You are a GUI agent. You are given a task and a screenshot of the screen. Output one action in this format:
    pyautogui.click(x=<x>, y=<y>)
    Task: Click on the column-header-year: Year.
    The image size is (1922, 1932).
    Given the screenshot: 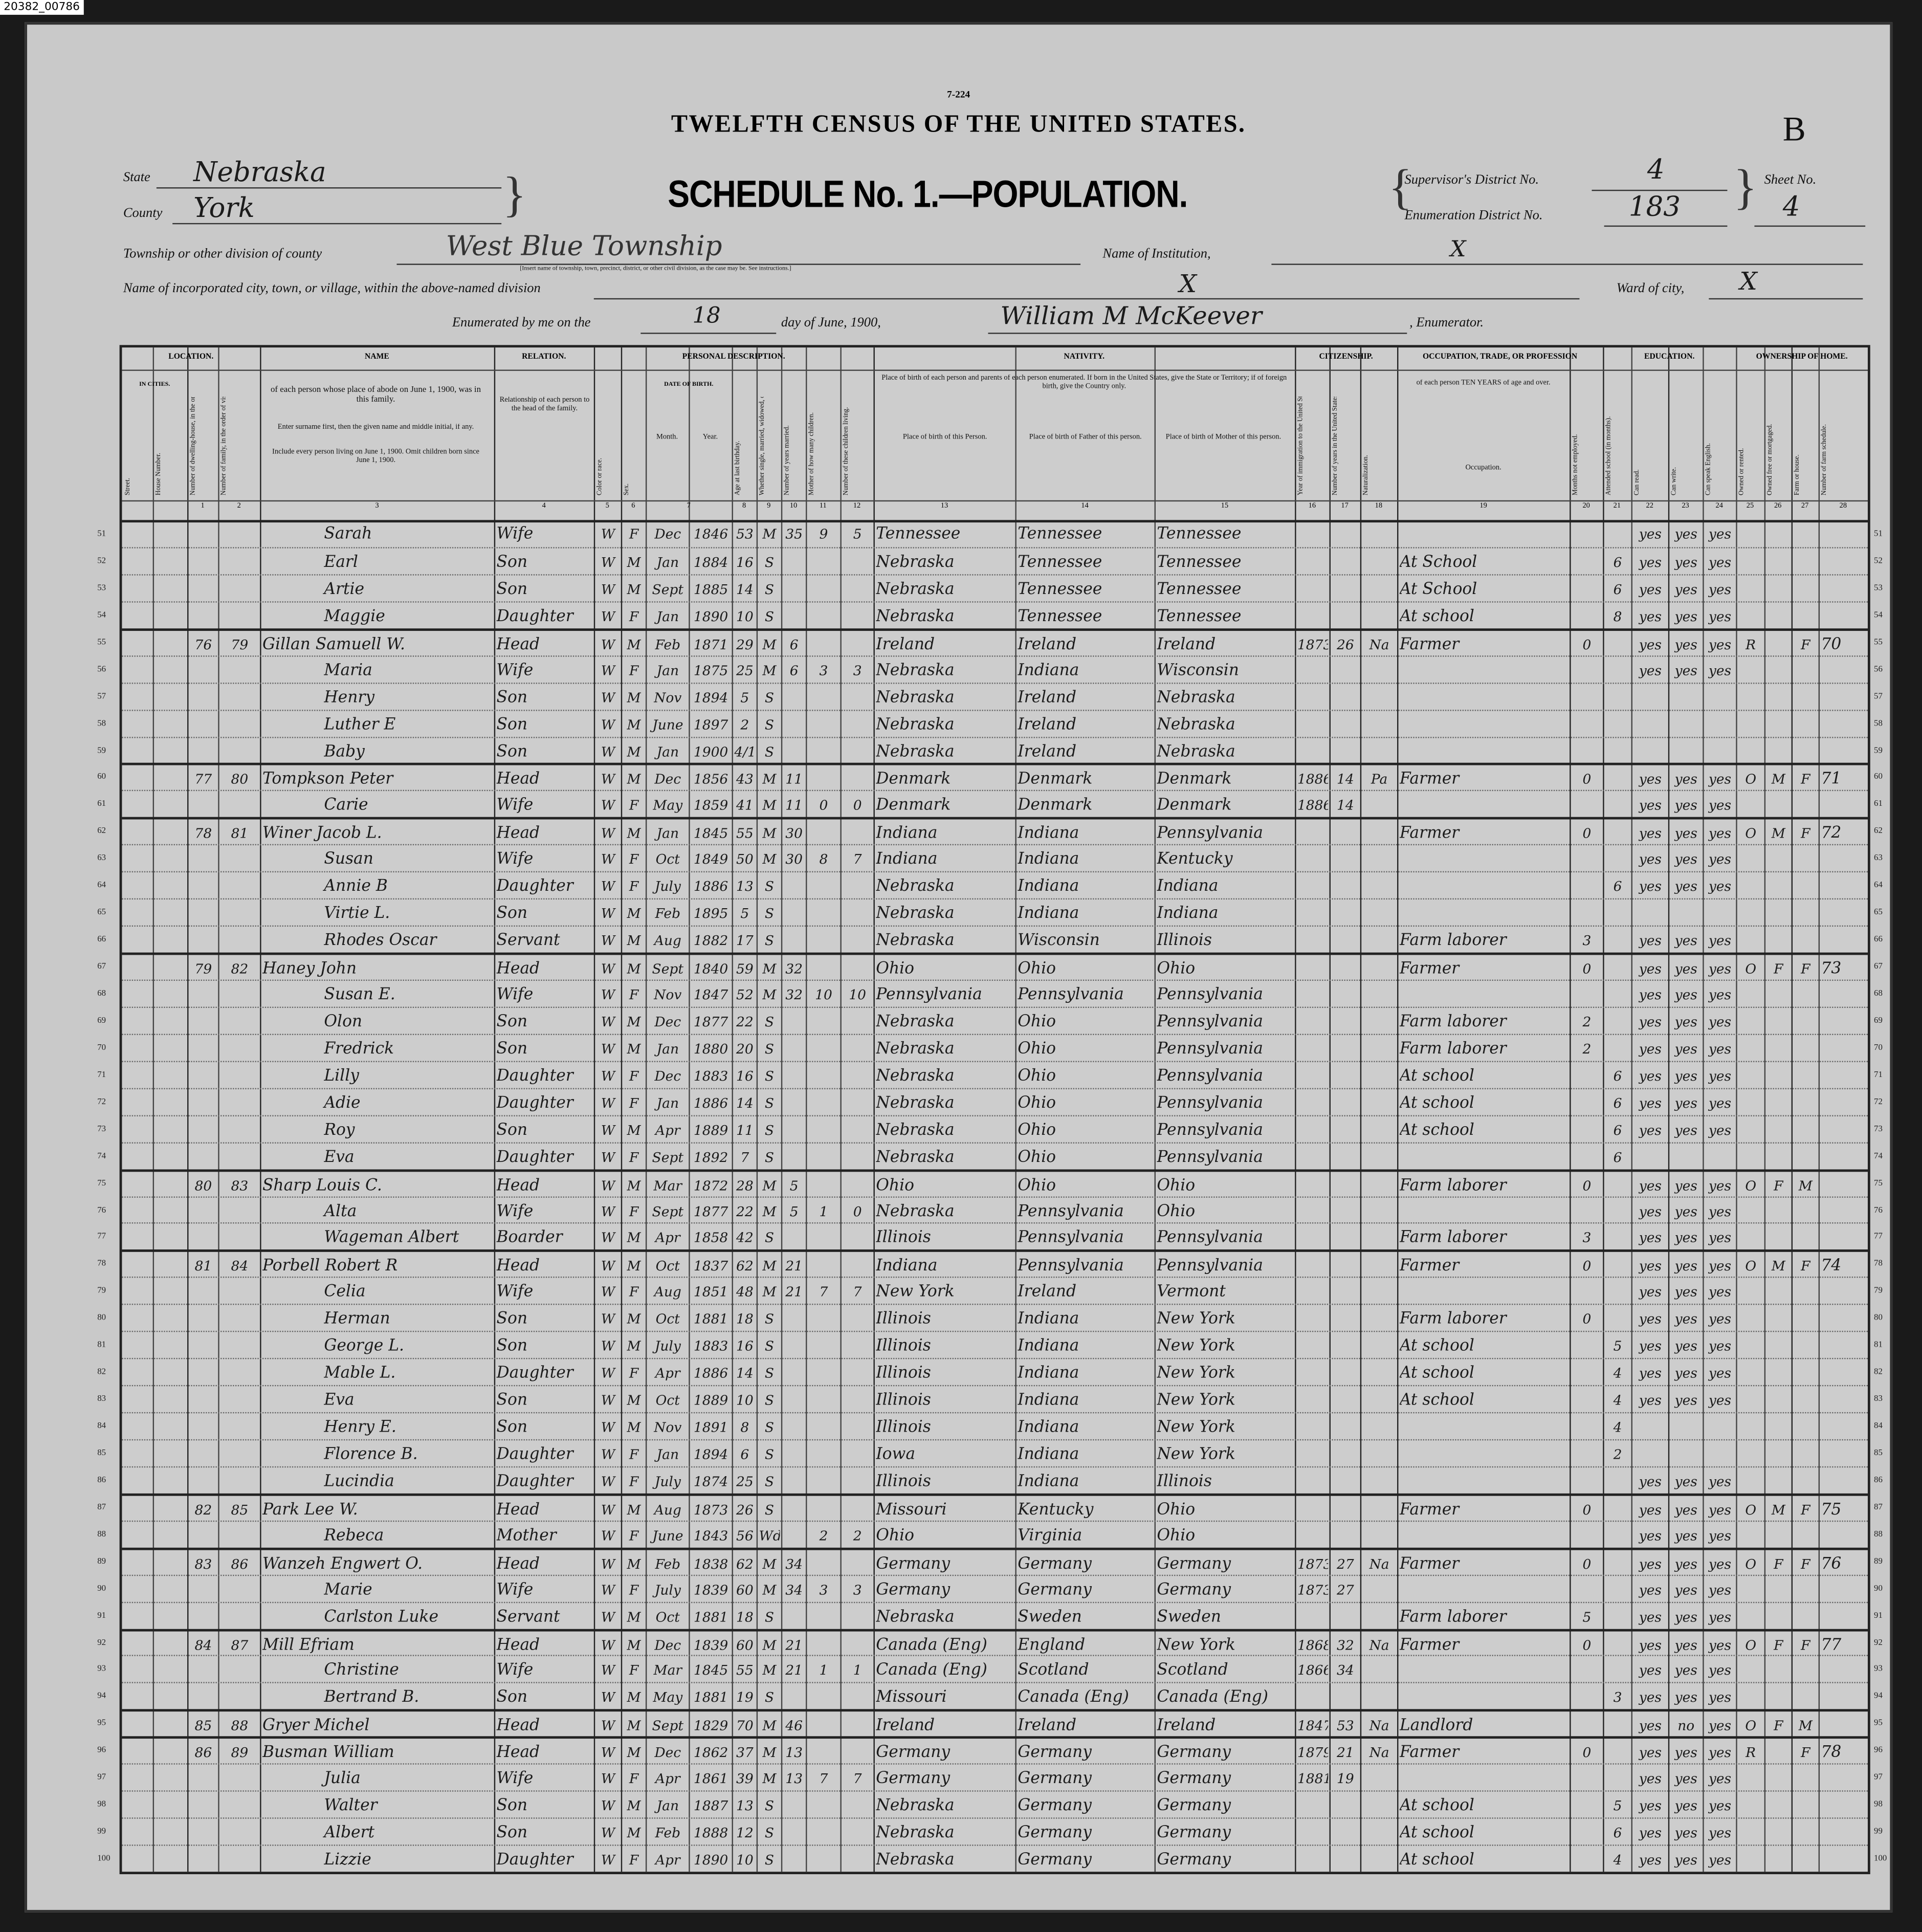 What is the action you would take?
    pyautogui.click(x=710, y=437)
    